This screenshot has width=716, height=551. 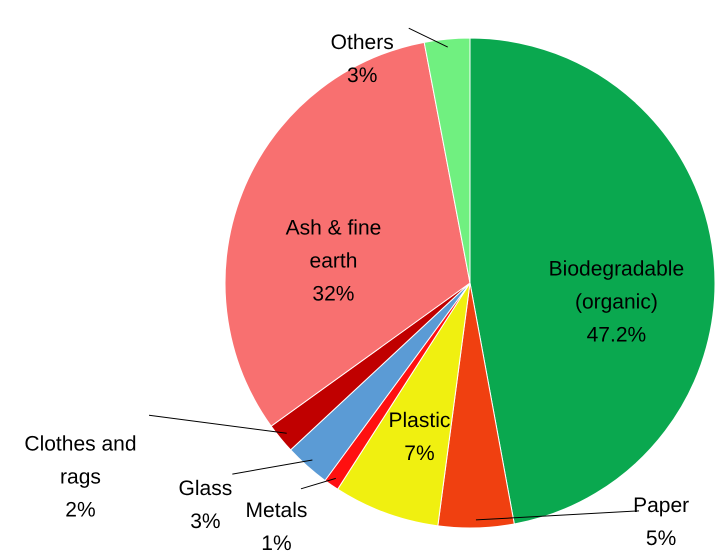 I want to click on slice-label: Others, so click(x=362, y=42).